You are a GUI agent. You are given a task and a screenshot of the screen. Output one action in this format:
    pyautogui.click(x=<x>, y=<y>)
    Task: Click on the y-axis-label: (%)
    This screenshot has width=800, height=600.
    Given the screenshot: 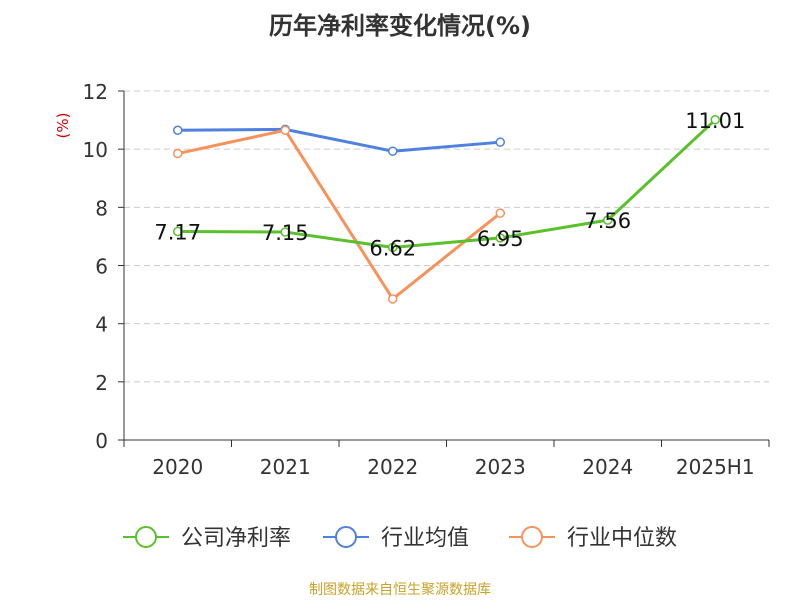 What is the action you would take?
    pyautogui.click(x=63, y=126)
    